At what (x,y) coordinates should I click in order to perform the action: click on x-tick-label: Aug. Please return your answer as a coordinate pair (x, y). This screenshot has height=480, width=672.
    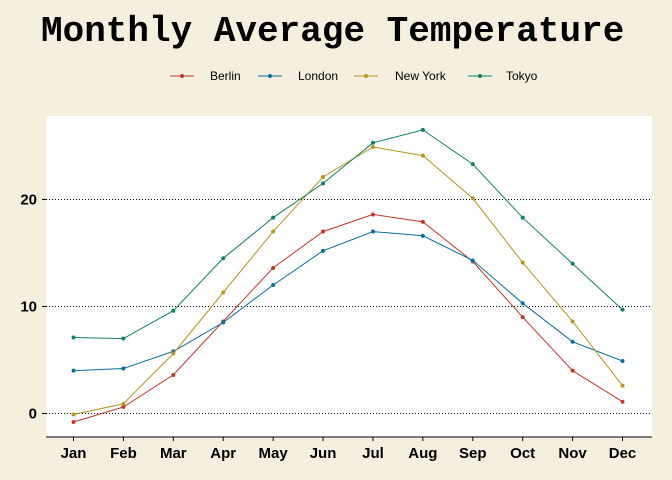
    Looking at the image, I should click on (422, 453).